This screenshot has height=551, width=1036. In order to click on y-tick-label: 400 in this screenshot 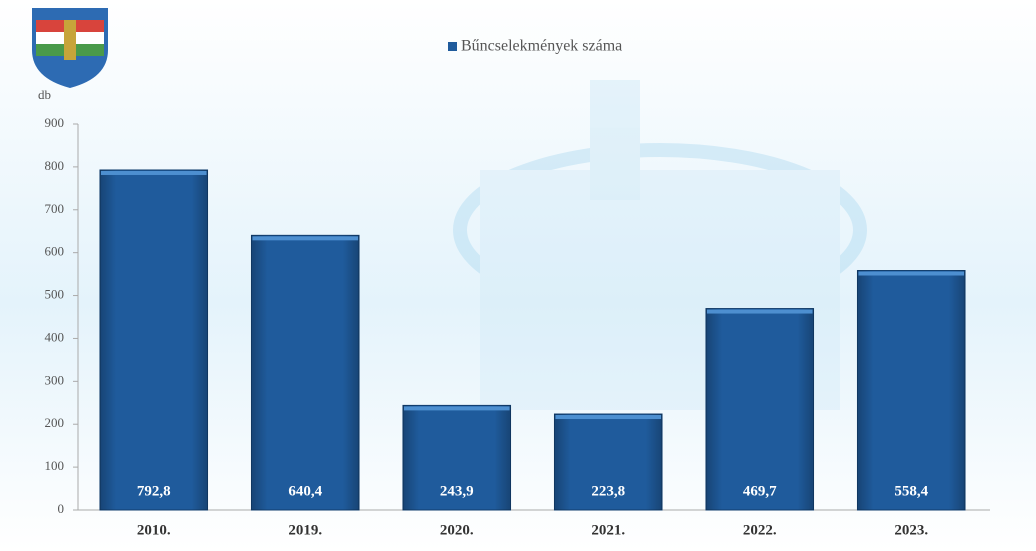, I will do `click(55, 336)`.